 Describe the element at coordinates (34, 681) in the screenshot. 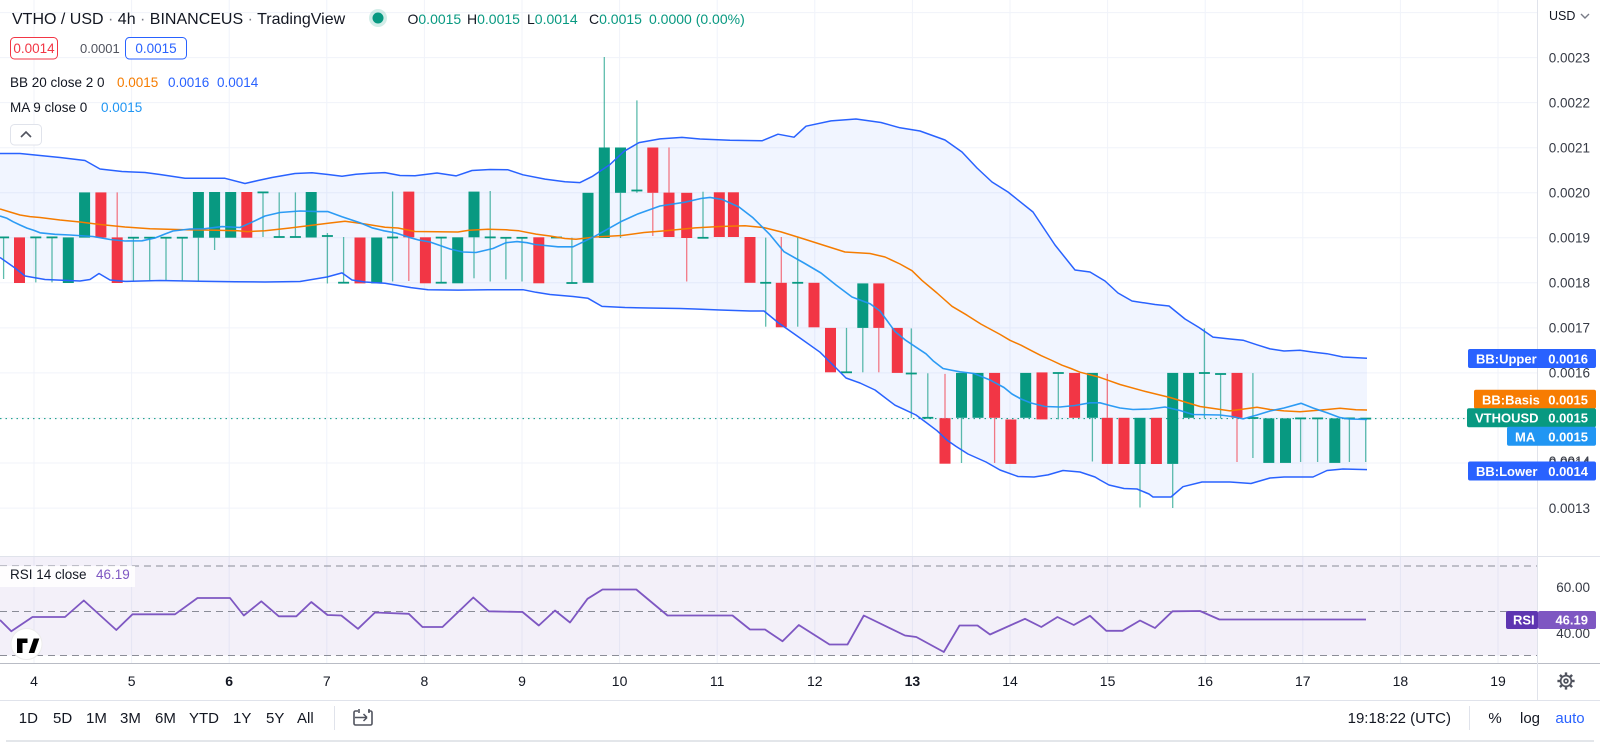

I see `svg-text: 4` at that location.